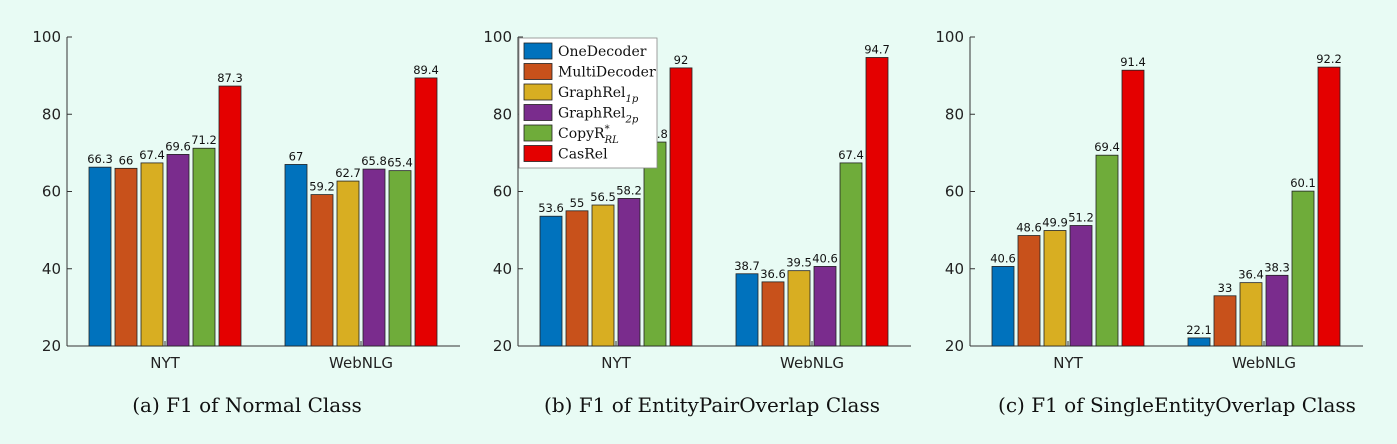 Image resolution: width=1397 pixels, height=444 pixels. What do you see at coordinates (1199, 330) in the screenshot?
I see `data-label: 22.1` at bounding box center [1199, 330].